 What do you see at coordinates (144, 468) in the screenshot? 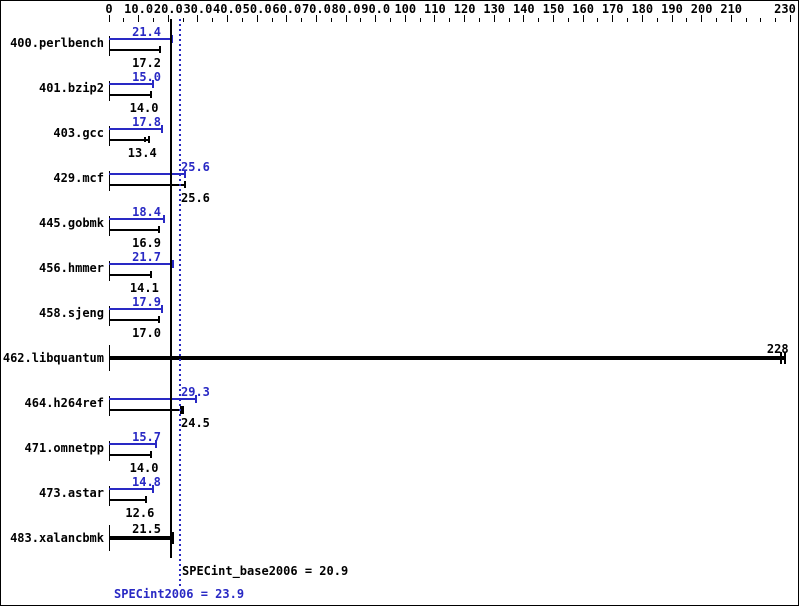
I see `base-value-label: 14.0` at bounding box center [144, 468].